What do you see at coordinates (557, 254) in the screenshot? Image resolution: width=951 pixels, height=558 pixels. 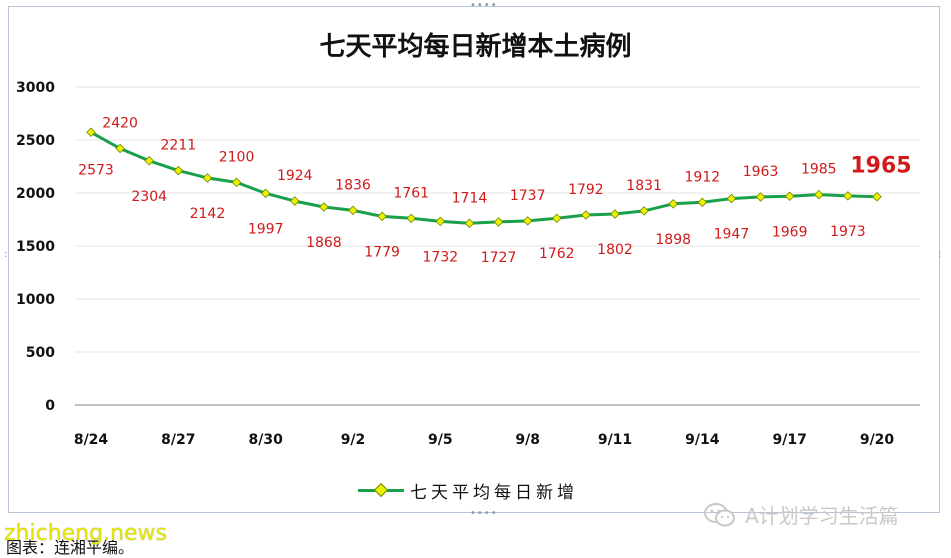 I see `data-label: 1762` at bounding box center [557, 254].